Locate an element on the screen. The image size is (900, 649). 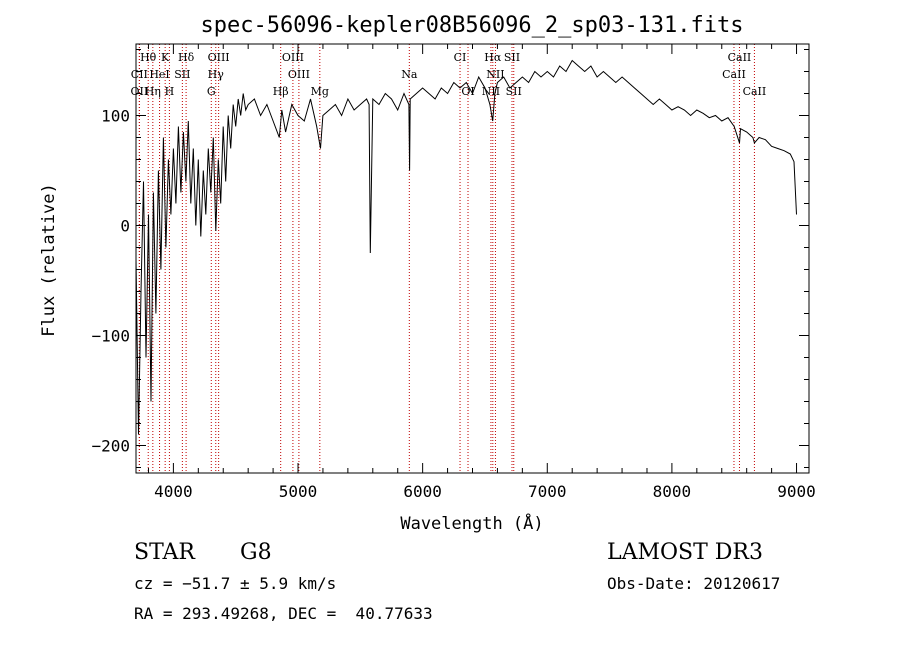
x-axis-label: Wavelength (Å) is located at coordinates (471, 523).